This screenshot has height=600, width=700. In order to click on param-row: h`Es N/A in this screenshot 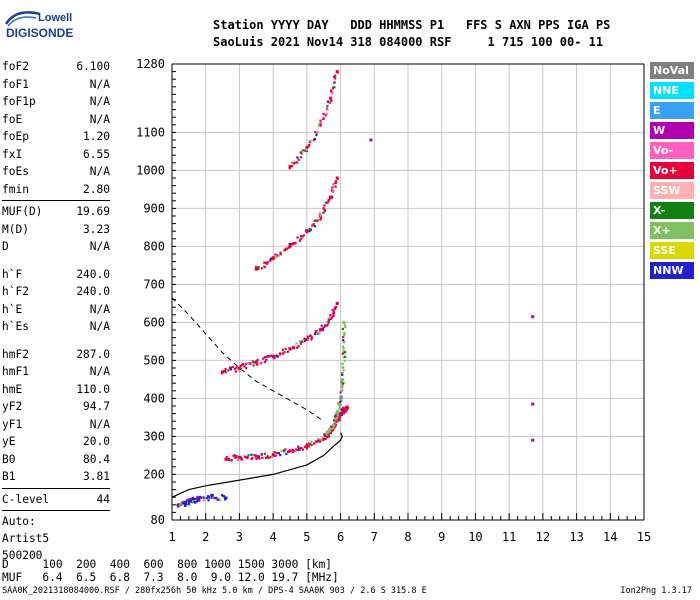, I will do `click(56, 326)`.